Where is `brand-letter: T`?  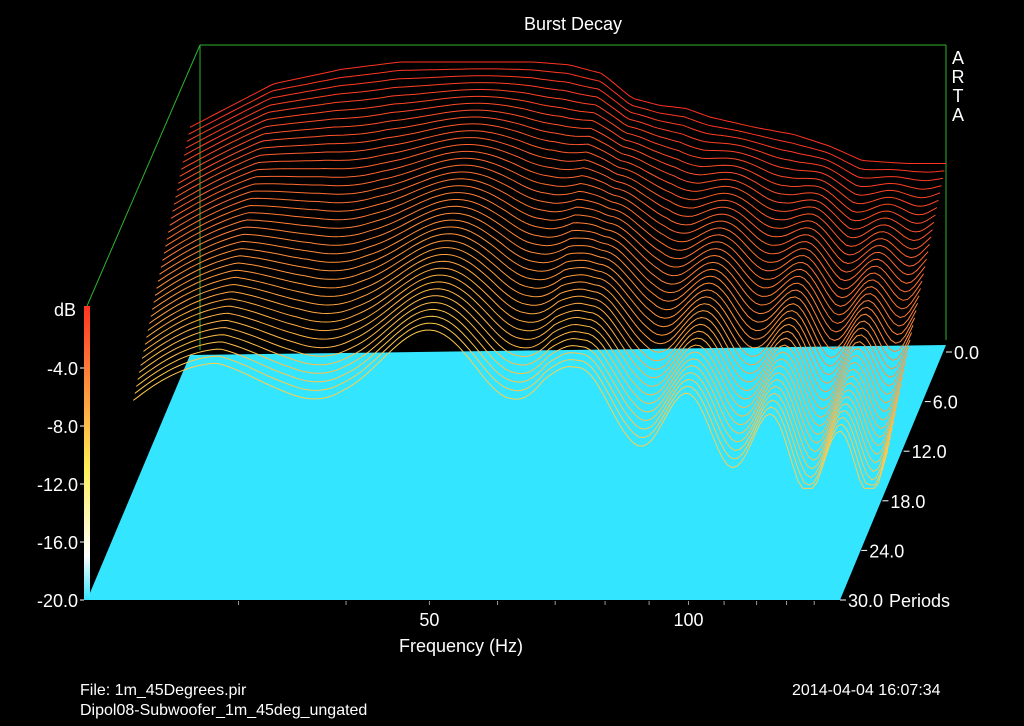
brand-letter: T is located at coordinates (958, 96).